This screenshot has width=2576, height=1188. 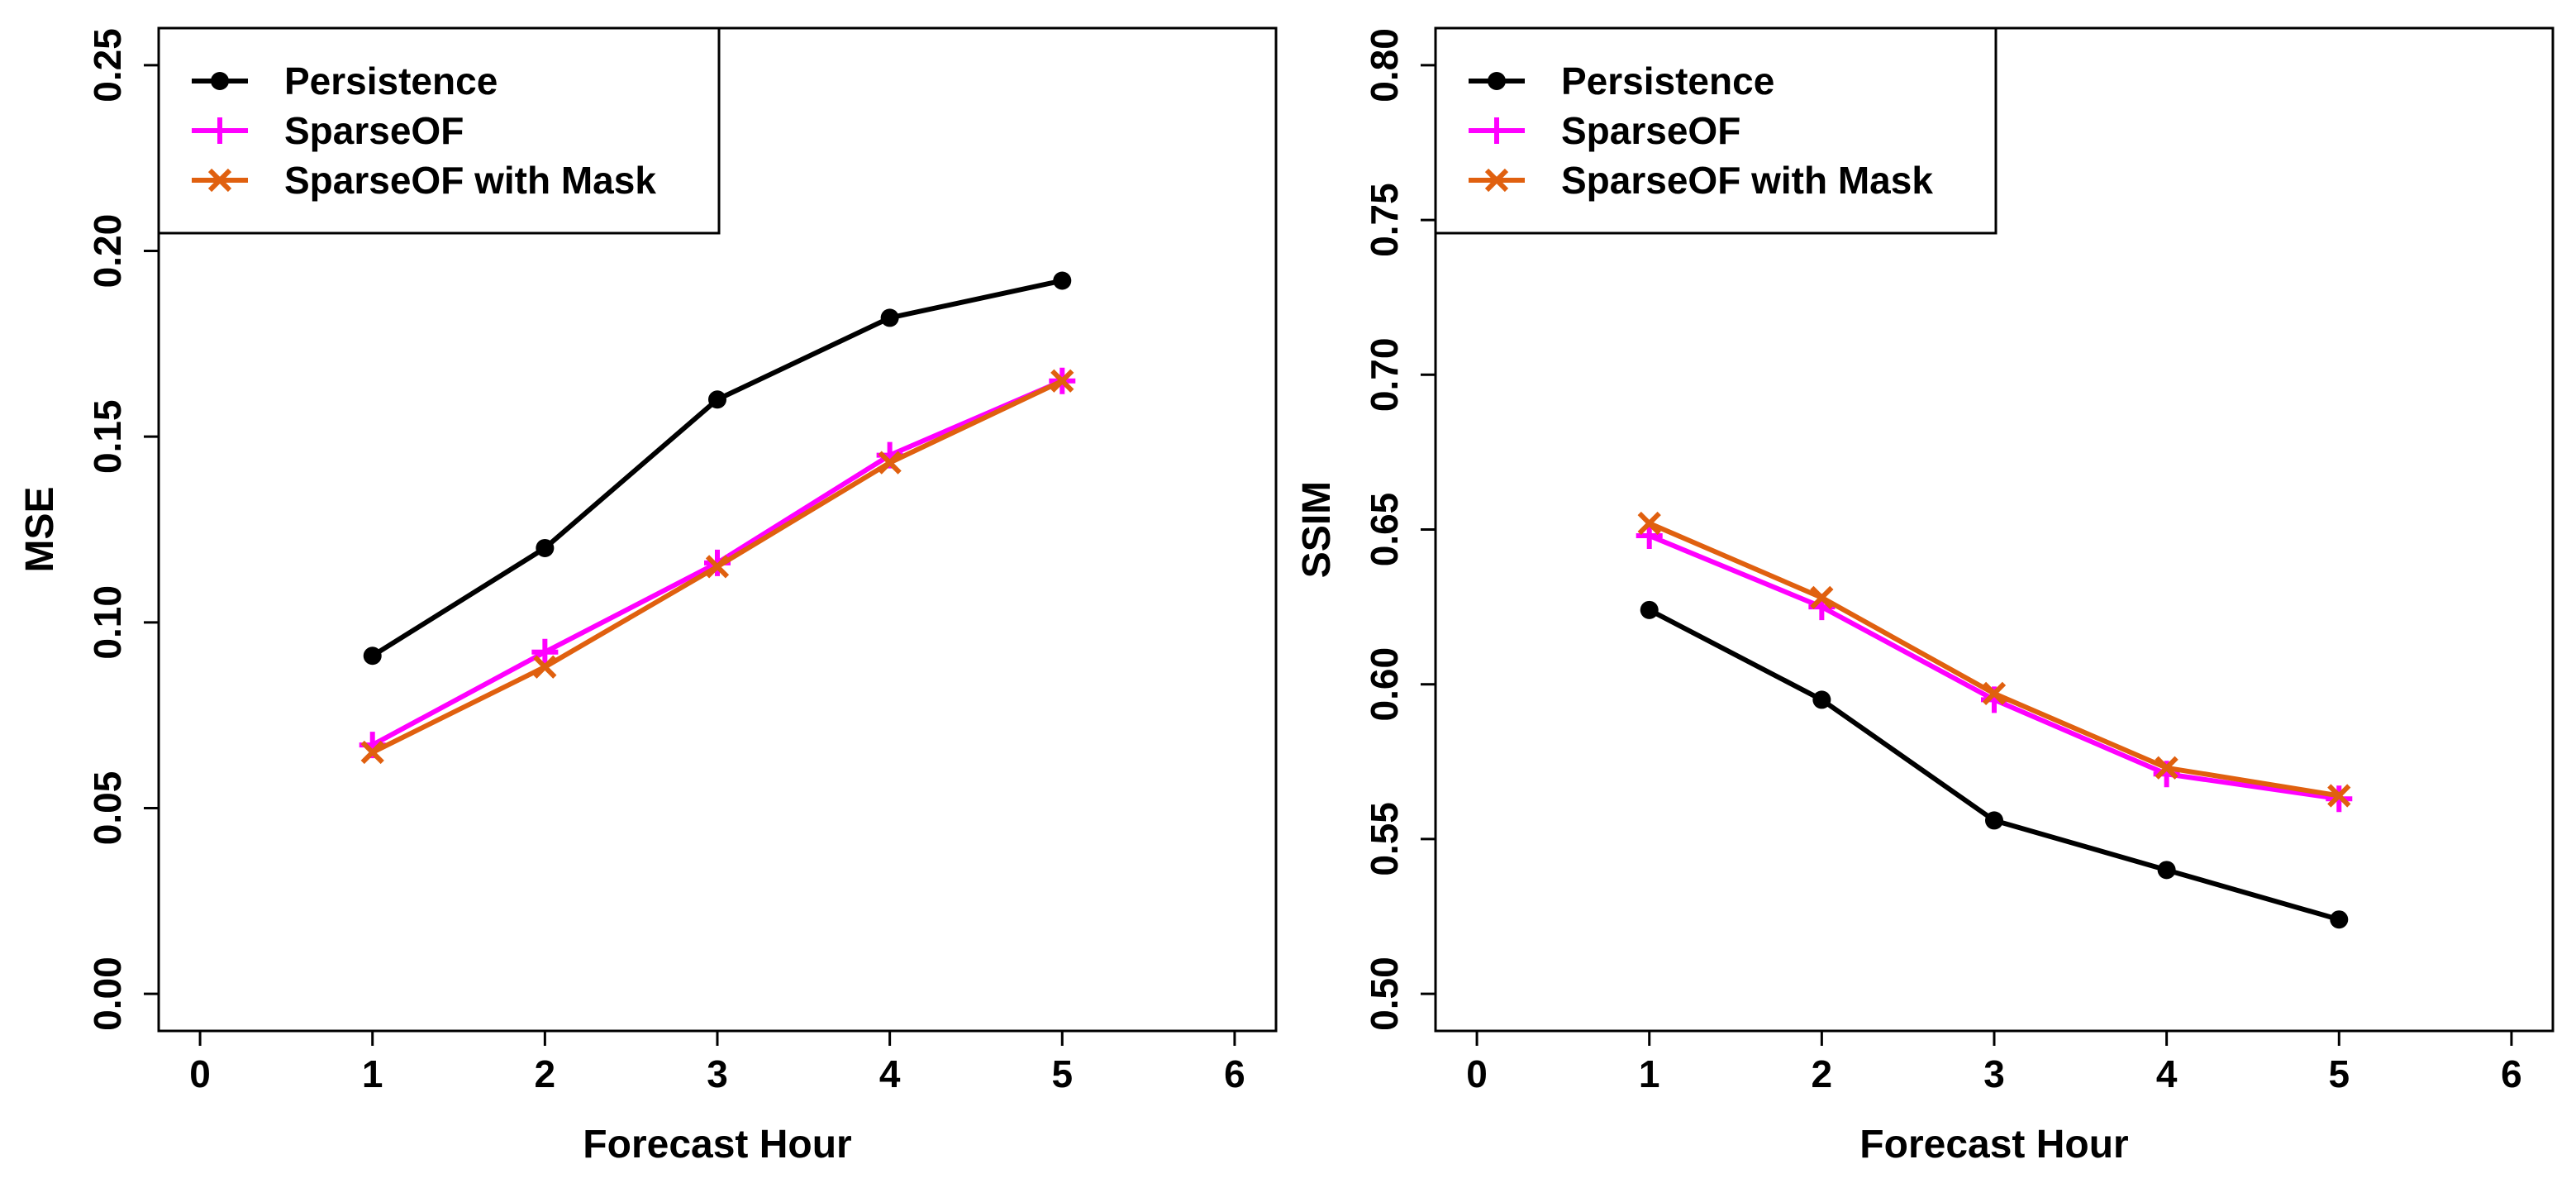 What do you see at coordinates (1385, 220) in the screenshot?
I see `ssim-y-tick-label: 0.75` at bounding box center [1385, 220].